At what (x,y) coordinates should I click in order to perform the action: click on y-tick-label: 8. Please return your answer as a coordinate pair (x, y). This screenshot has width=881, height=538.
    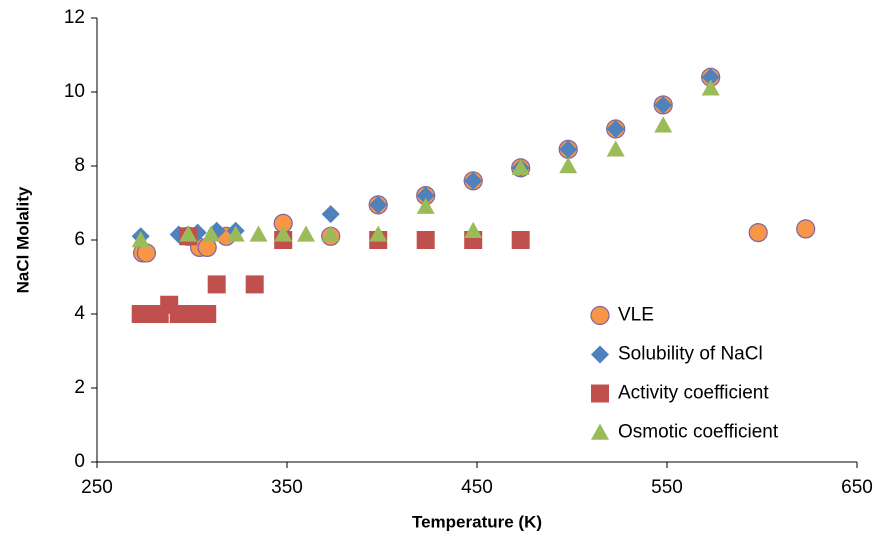
    Looking at the image, I should click on (79, 165).